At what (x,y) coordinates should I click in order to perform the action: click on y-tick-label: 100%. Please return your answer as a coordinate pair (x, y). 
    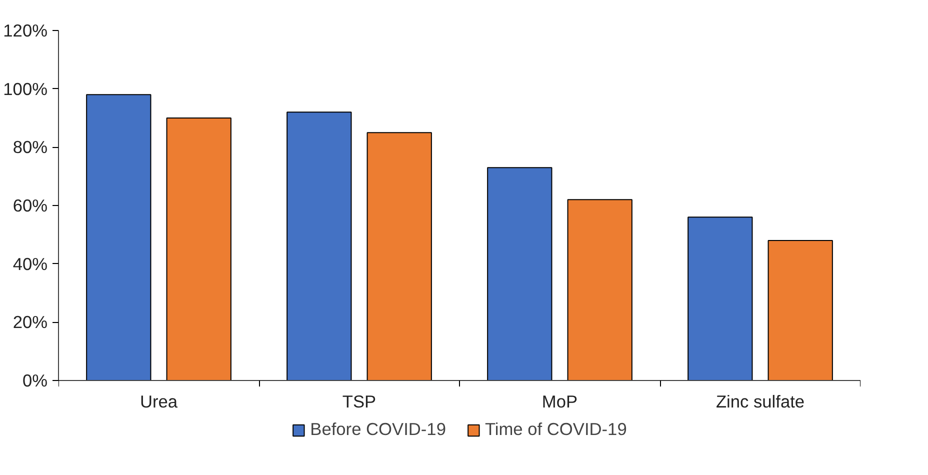
    Looking at the image, I should click on (25, 88).